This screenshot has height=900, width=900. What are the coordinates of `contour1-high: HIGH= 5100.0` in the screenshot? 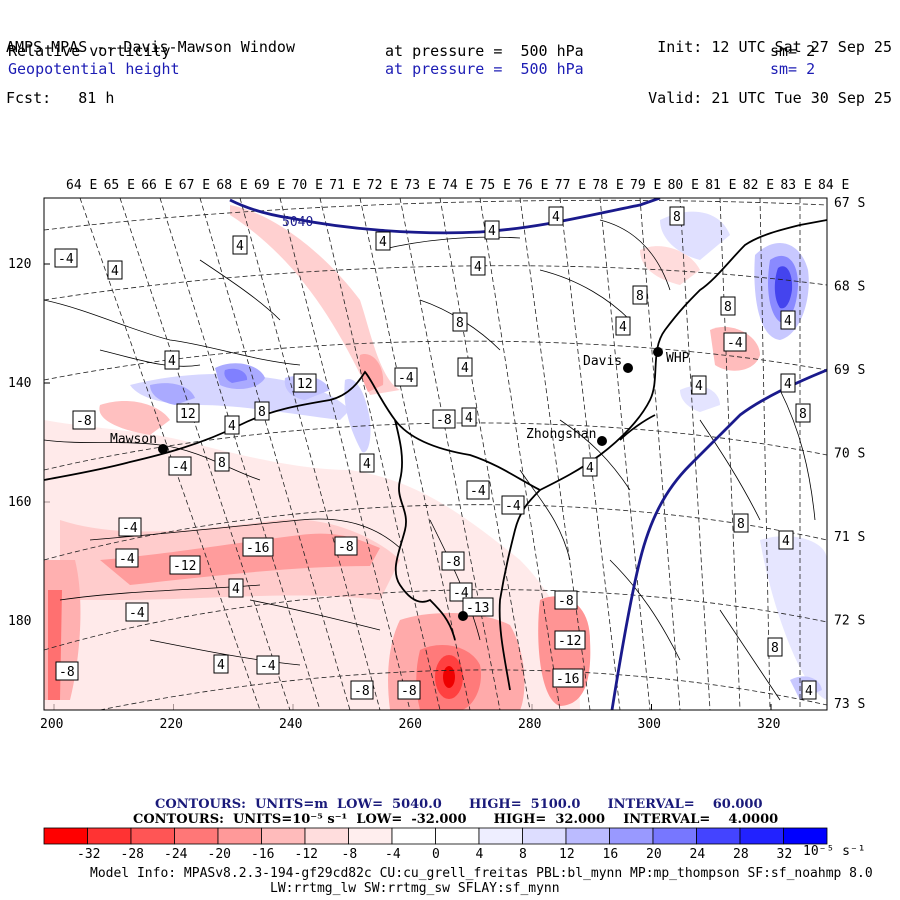 It's located at (524, 804).